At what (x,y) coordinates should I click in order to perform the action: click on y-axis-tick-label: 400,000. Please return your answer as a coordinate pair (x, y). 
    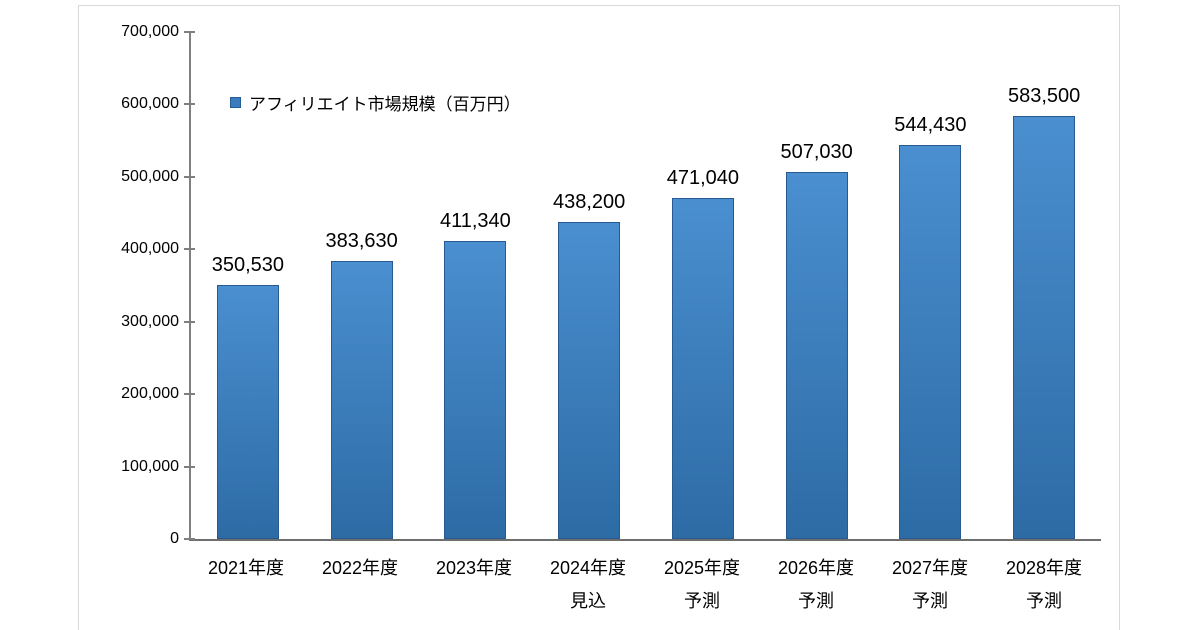
    Looking at the image, I should click on (150, 249).